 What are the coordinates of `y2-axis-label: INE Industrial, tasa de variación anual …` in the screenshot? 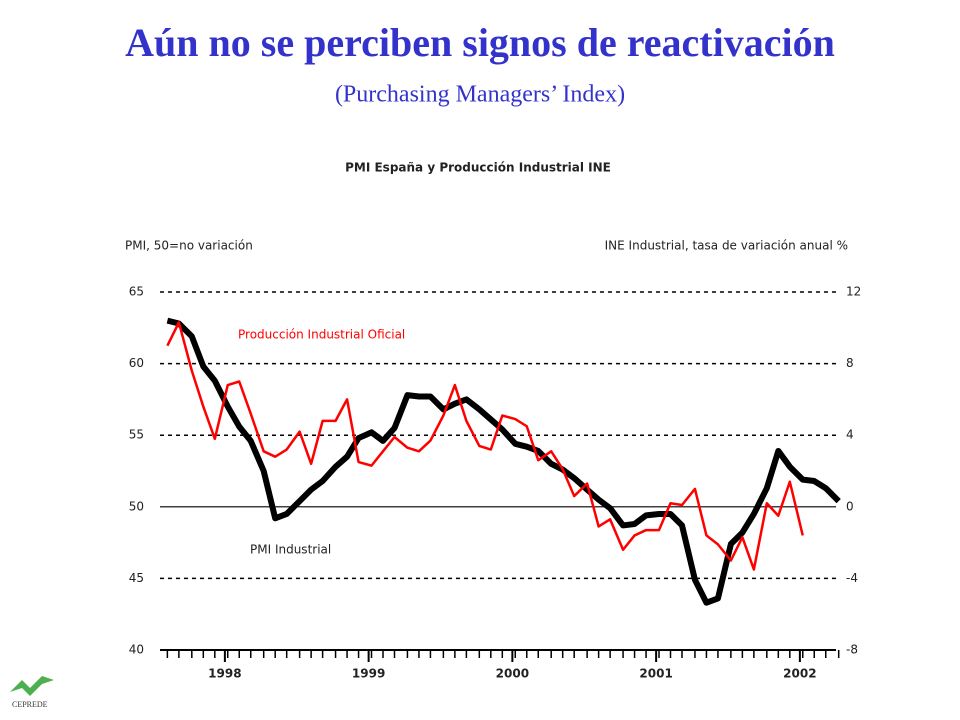 It's located at (726, 246).